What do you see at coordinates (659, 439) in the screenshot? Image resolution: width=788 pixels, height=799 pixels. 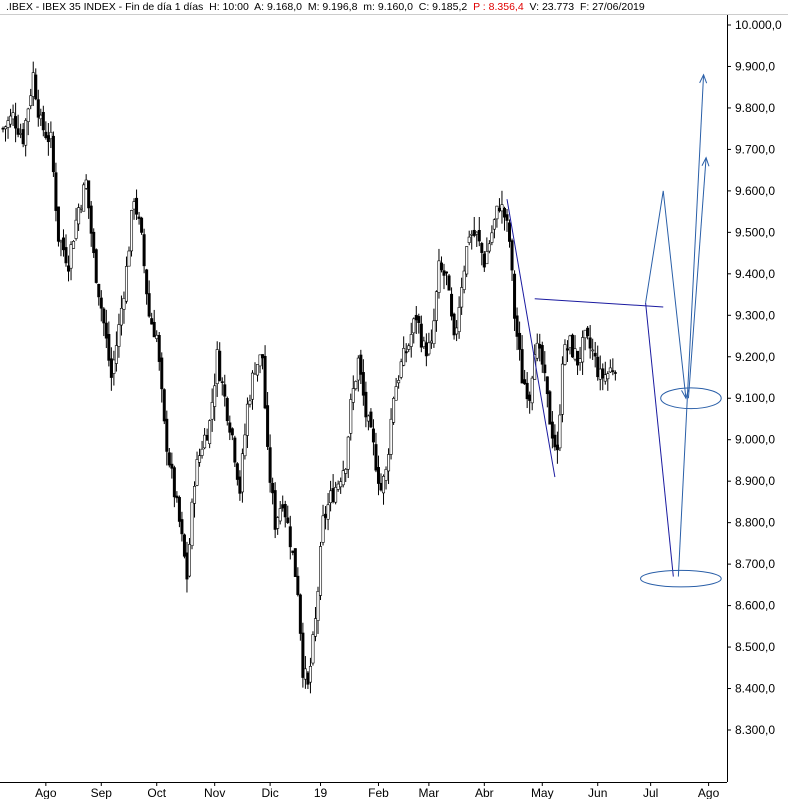 I see `projection-down-line` at bounding box center [659, 439].